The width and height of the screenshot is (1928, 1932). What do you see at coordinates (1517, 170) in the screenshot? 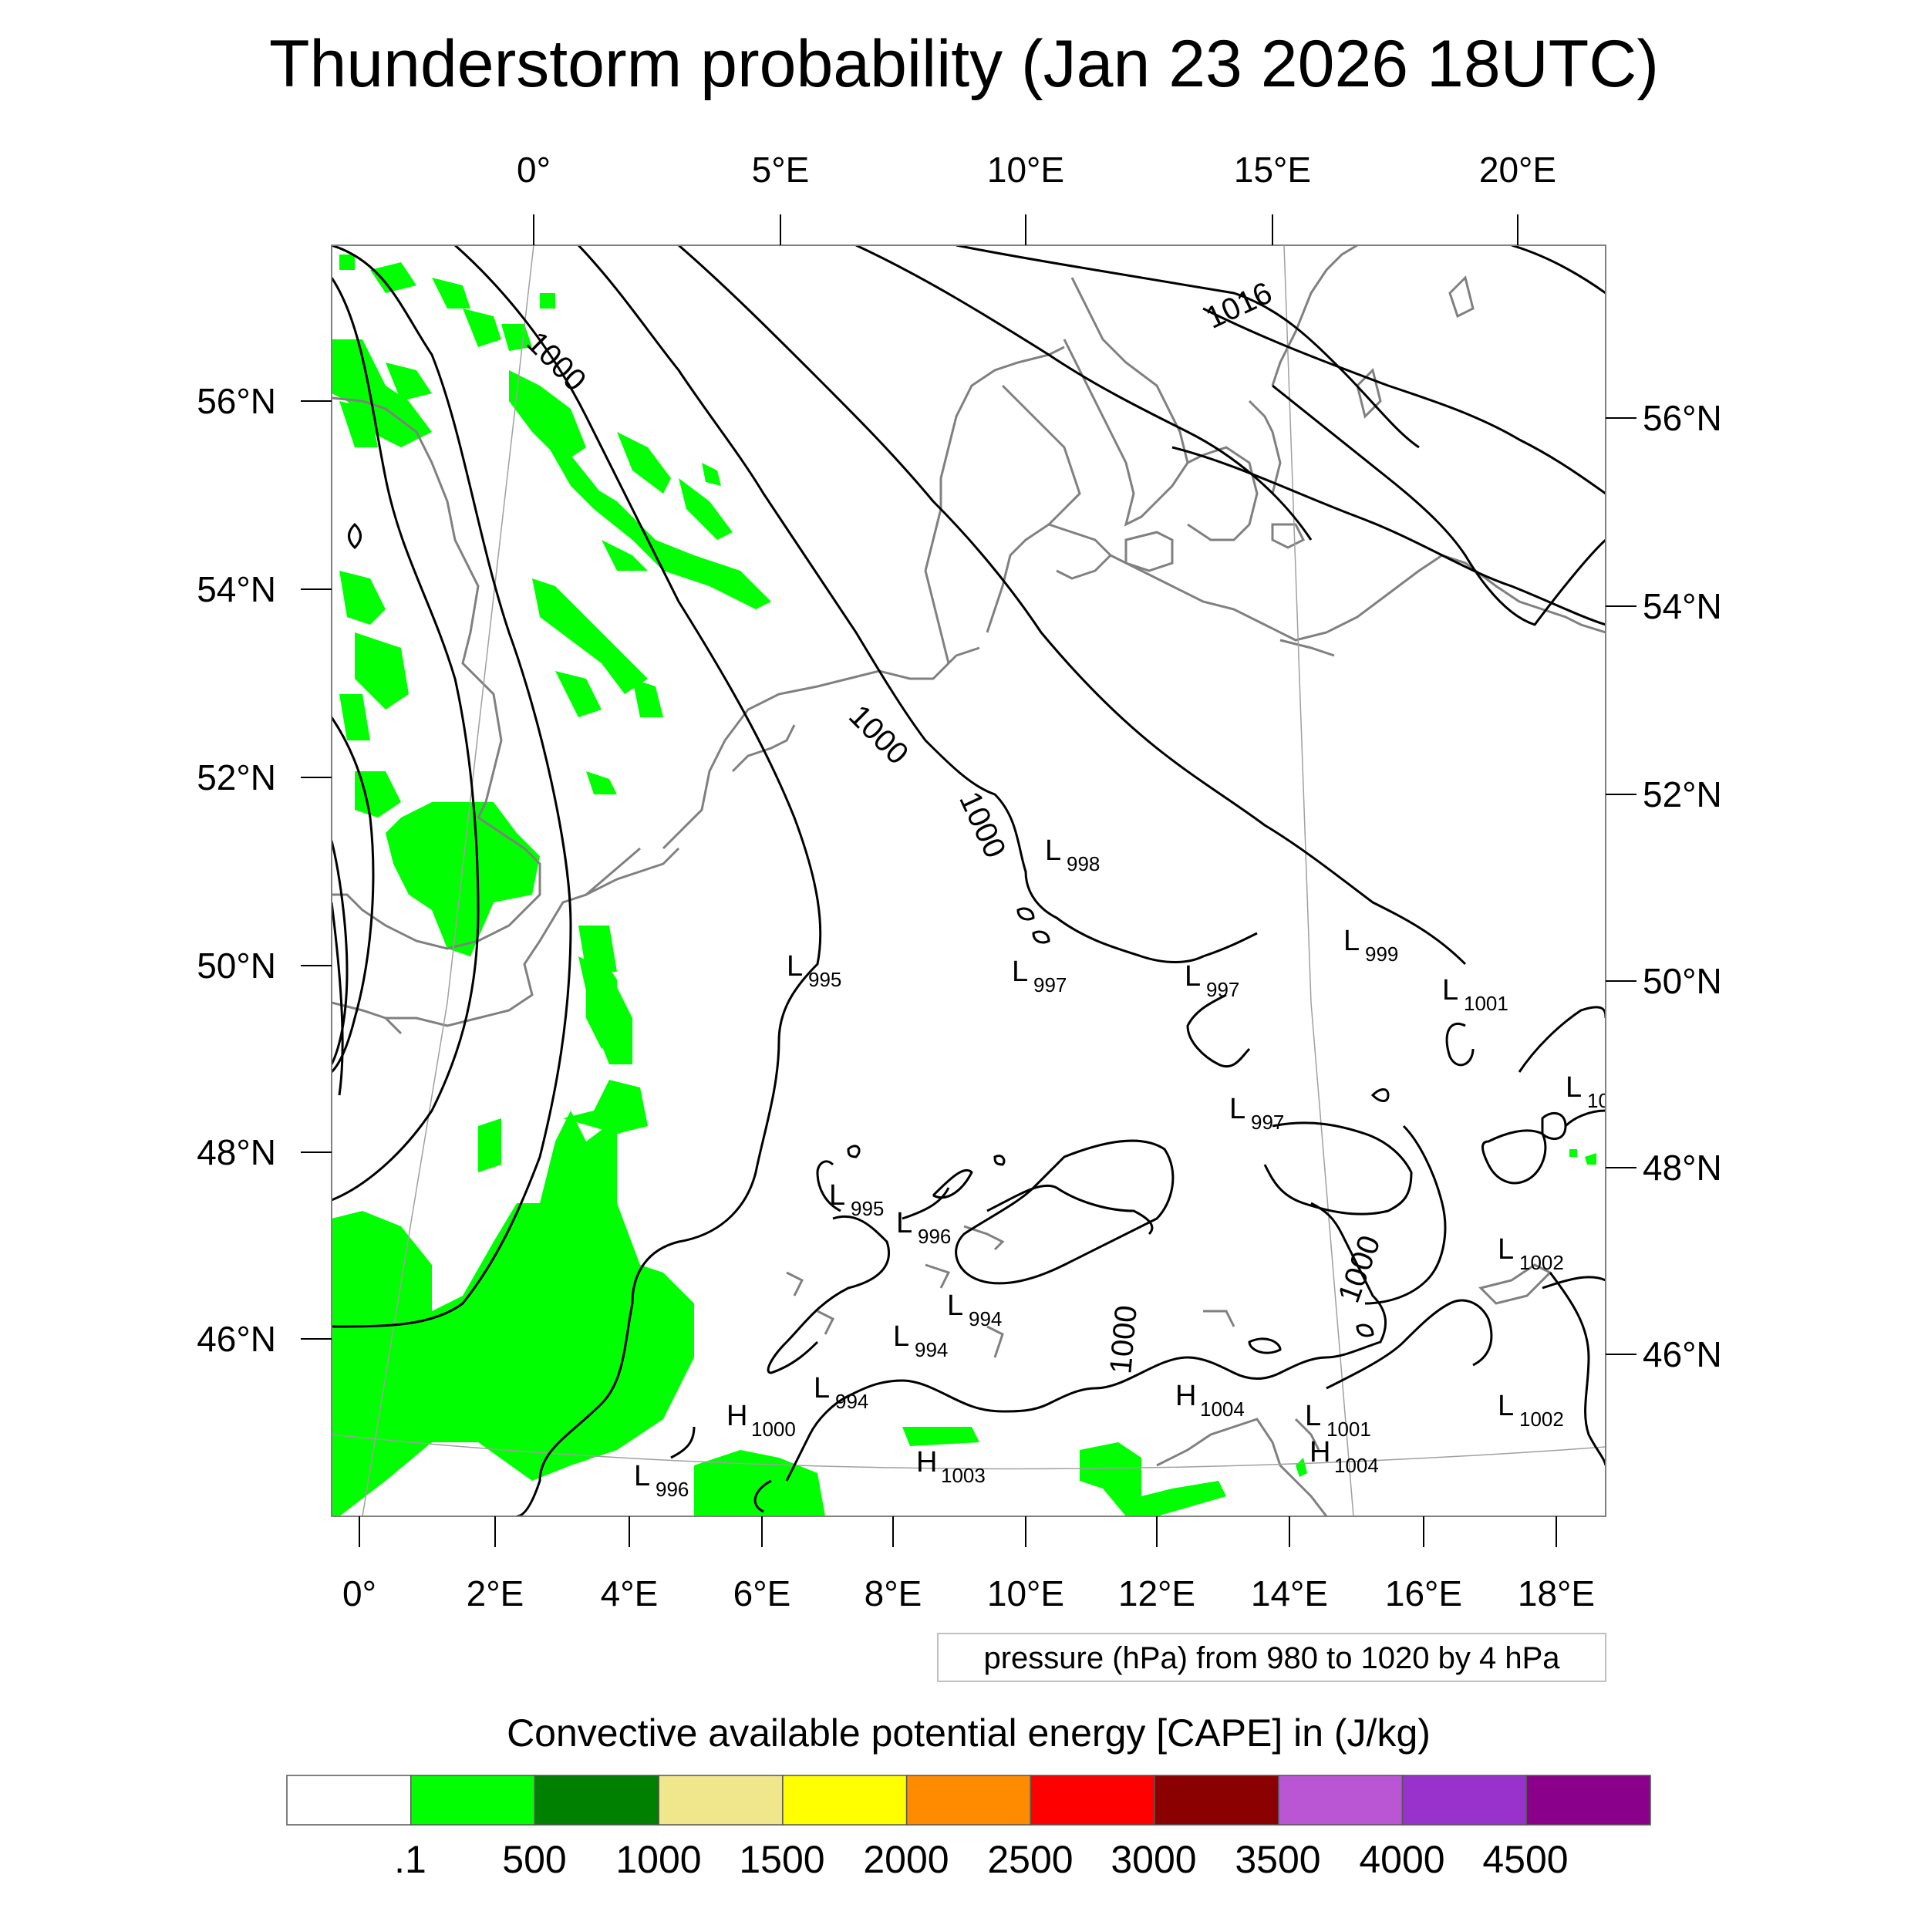
I see `lon-label: 20°E` at bounding box center [1517, 170].